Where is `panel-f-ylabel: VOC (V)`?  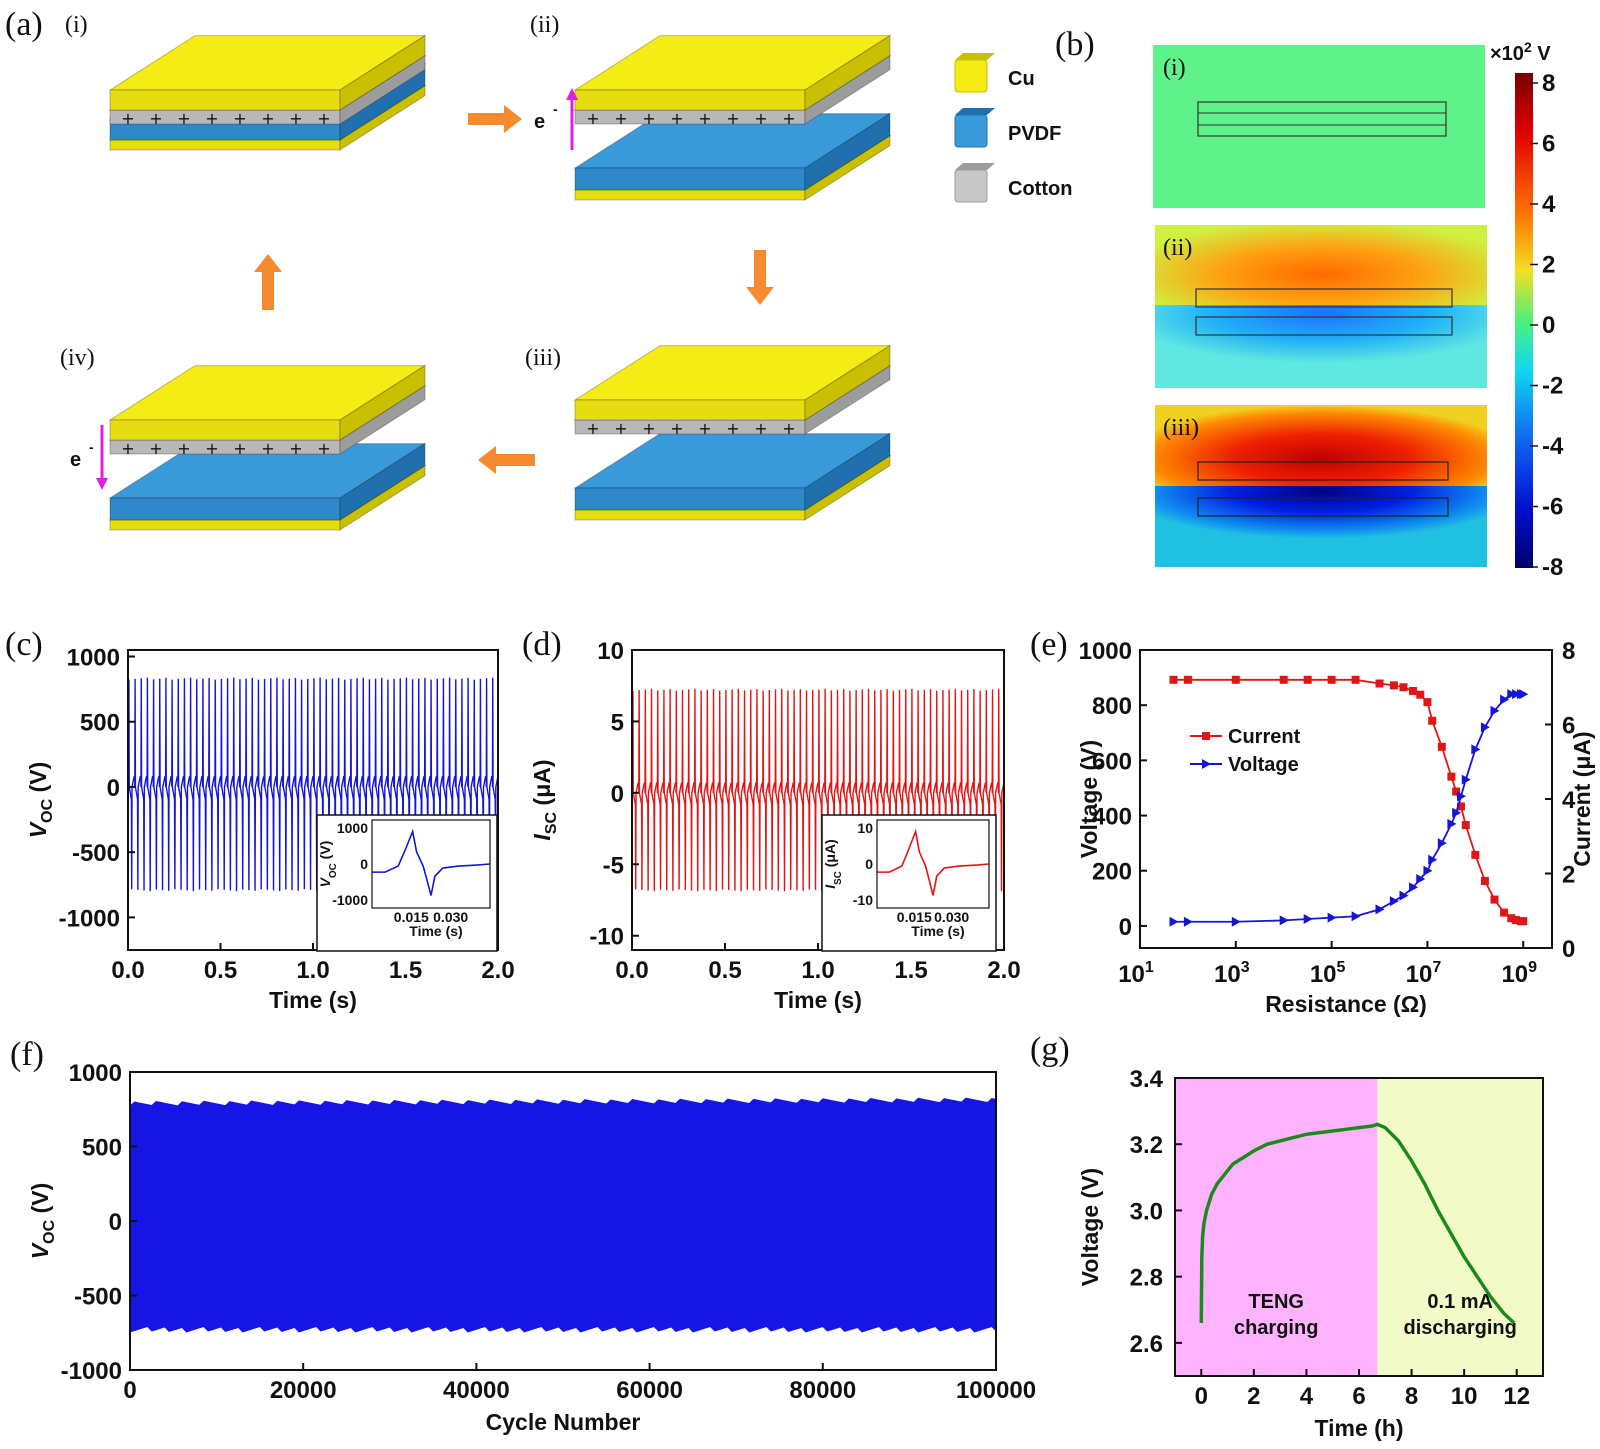
panel-f-ylabel: VOC (V) is located at coordinates (42, 1221).